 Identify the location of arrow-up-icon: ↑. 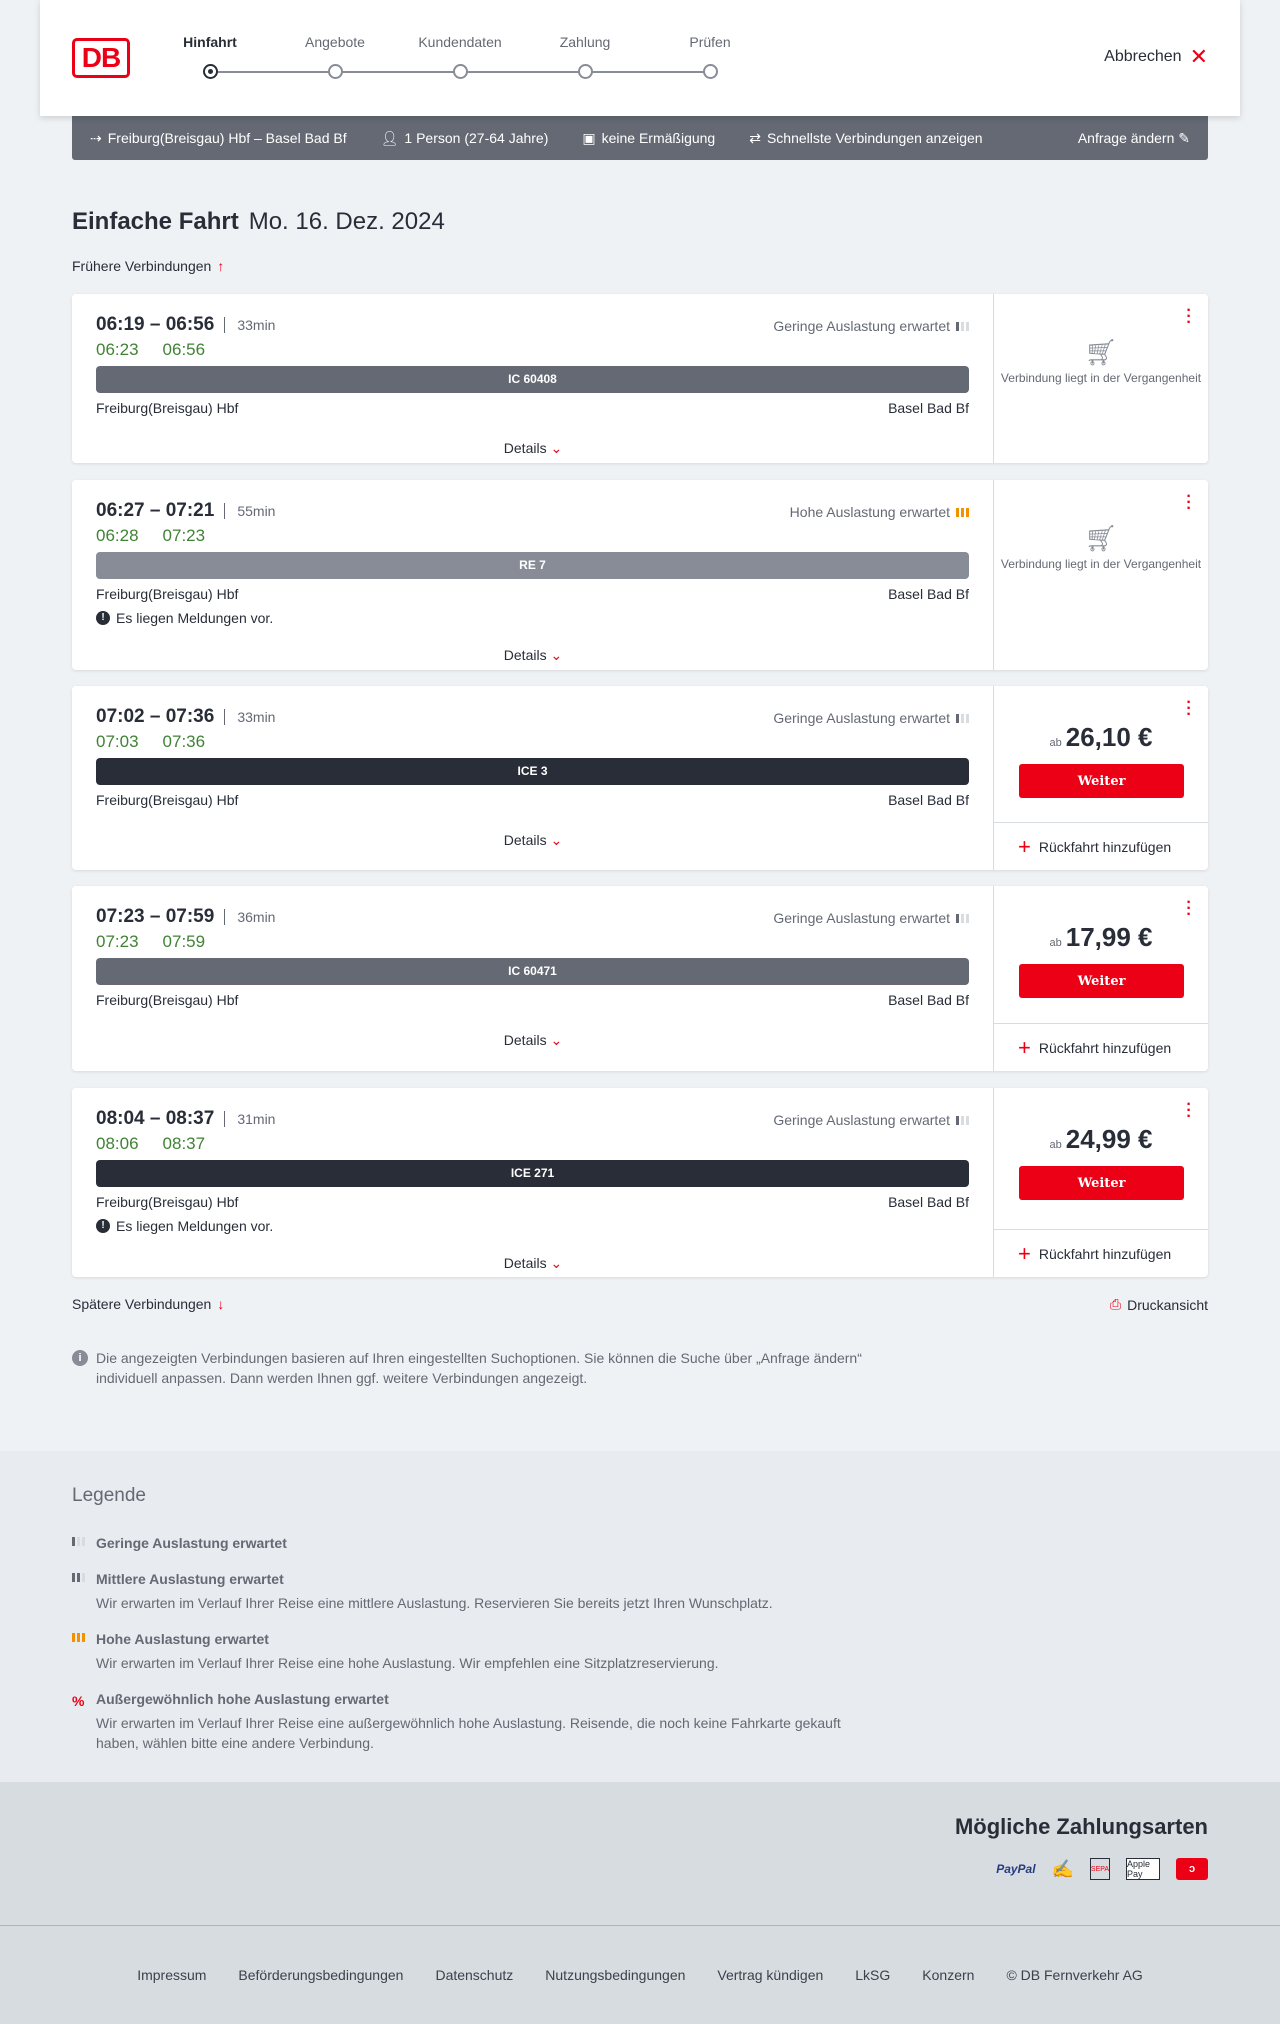
(221, 266).